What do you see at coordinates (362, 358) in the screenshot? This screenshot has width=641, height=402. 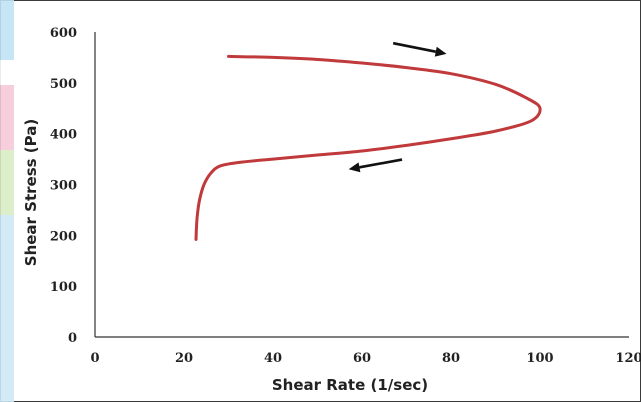 I see `x-tick-label: 60` at bounding box center [362, 358].